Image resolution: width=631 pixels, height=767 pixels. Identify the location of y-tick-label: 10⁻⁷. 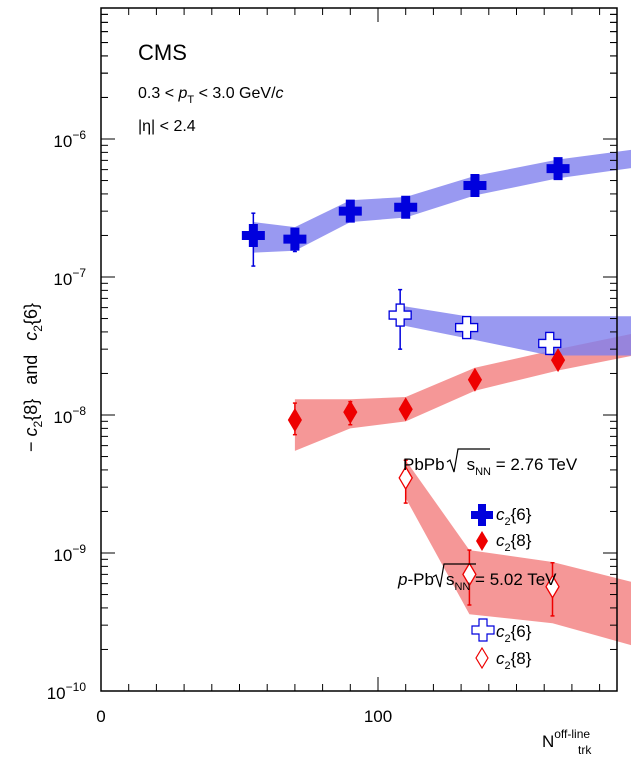
(69, 277).